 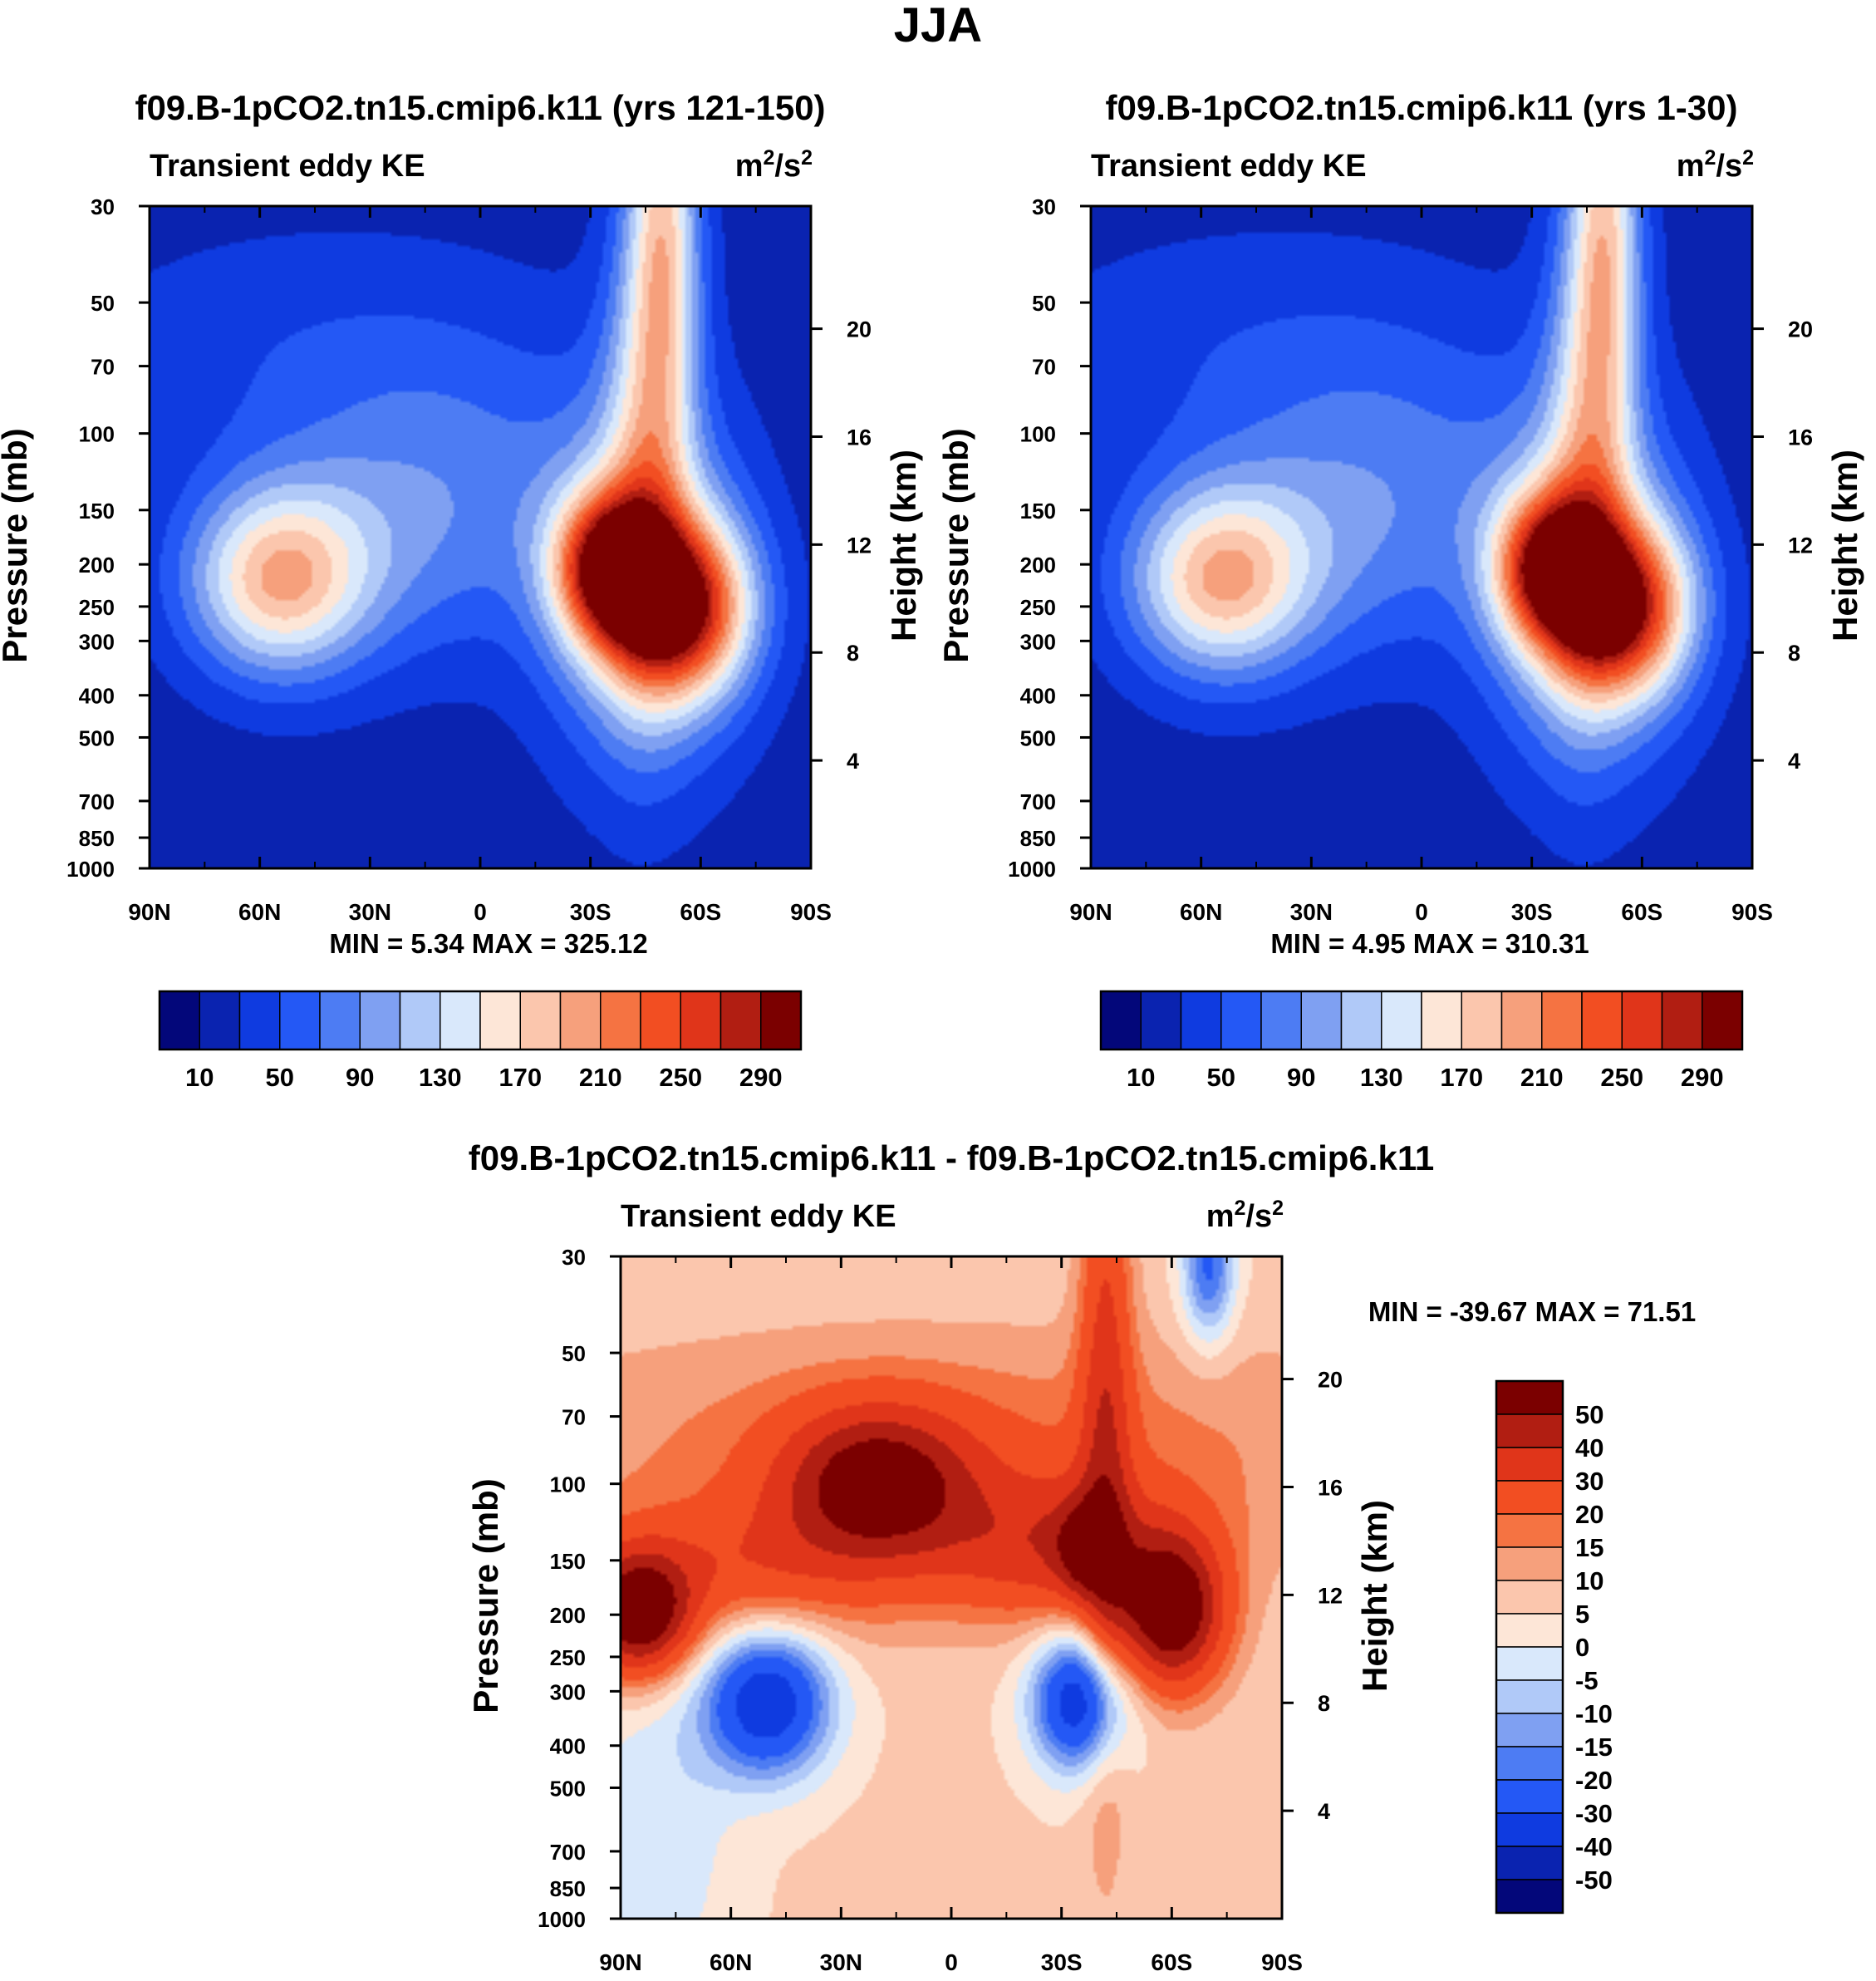 I want to click on min-max-label: MIN = -39.67 MAX = 71.51, so click(x=1532, y=1311).